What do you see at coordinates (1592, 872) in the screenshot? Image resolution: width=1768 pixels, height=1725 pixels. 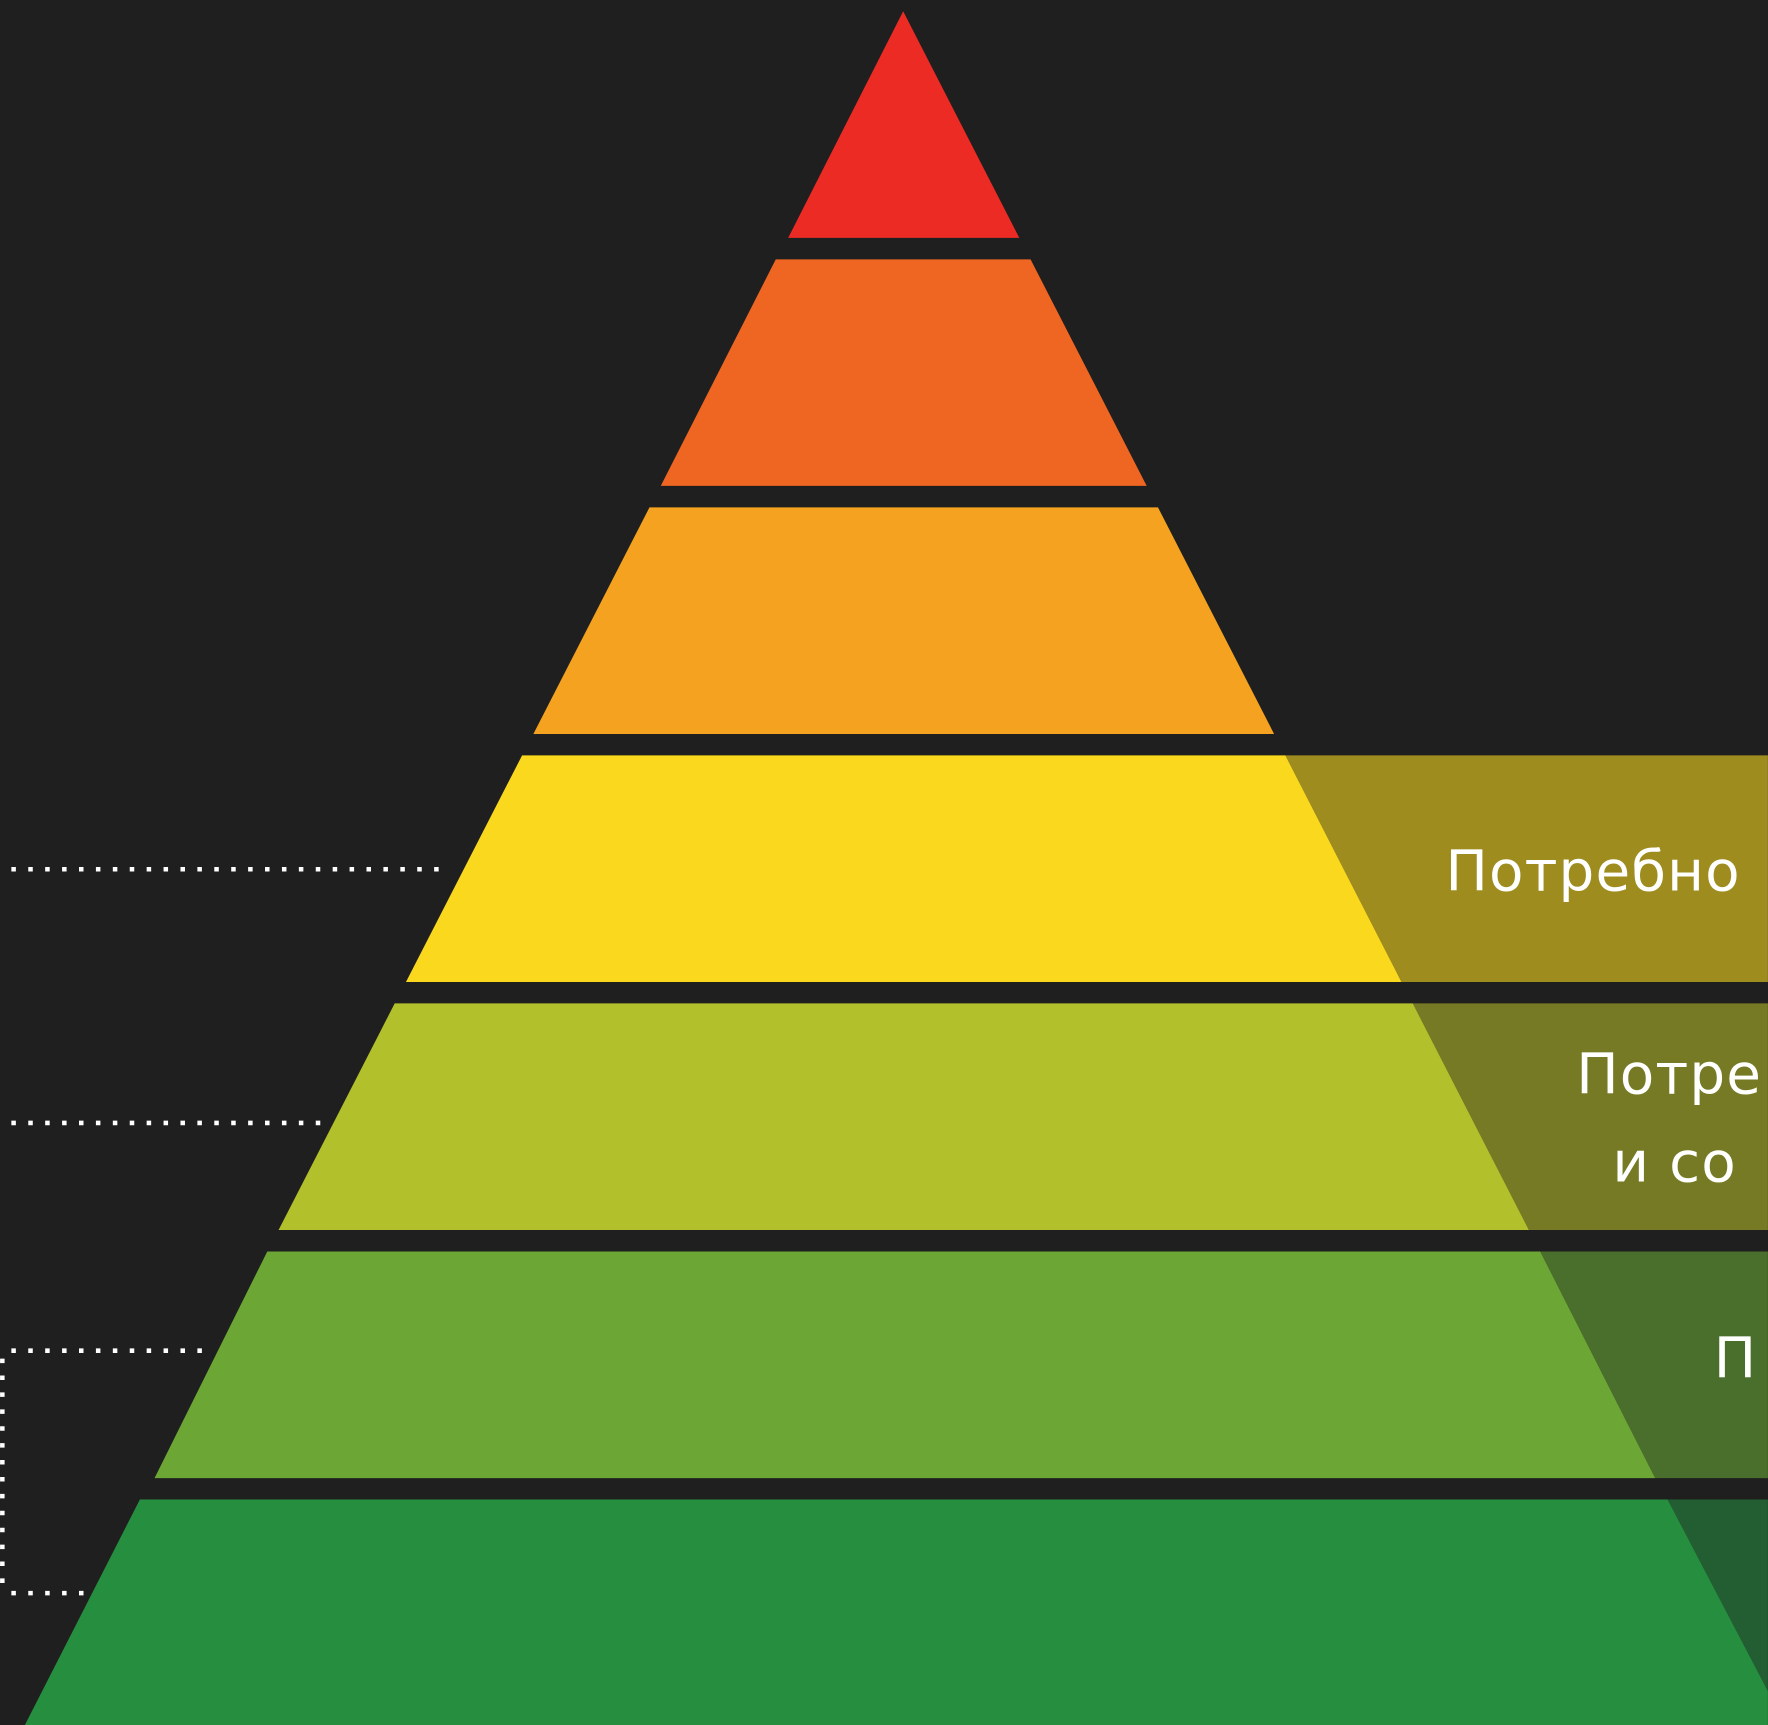 I see `layer-label: Потребно` at bounding box center [1592, 872].